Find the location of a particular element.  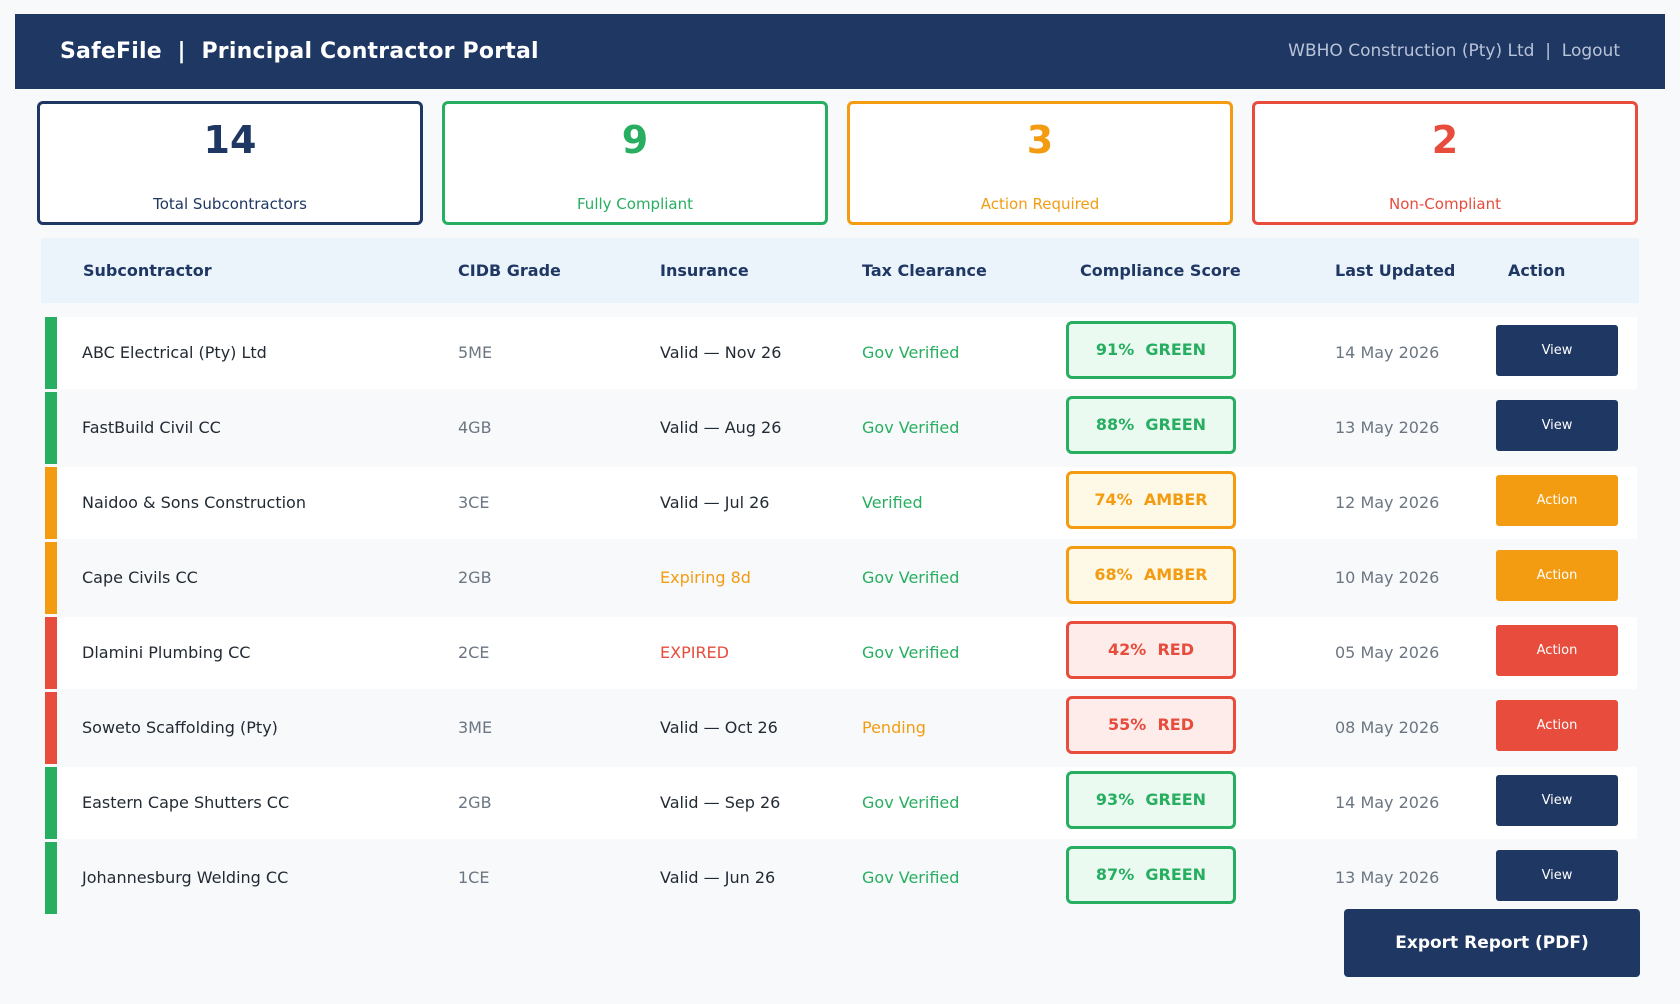

column-header-cidb-grade: CIDB Grade is located at coordinates (509, 270).